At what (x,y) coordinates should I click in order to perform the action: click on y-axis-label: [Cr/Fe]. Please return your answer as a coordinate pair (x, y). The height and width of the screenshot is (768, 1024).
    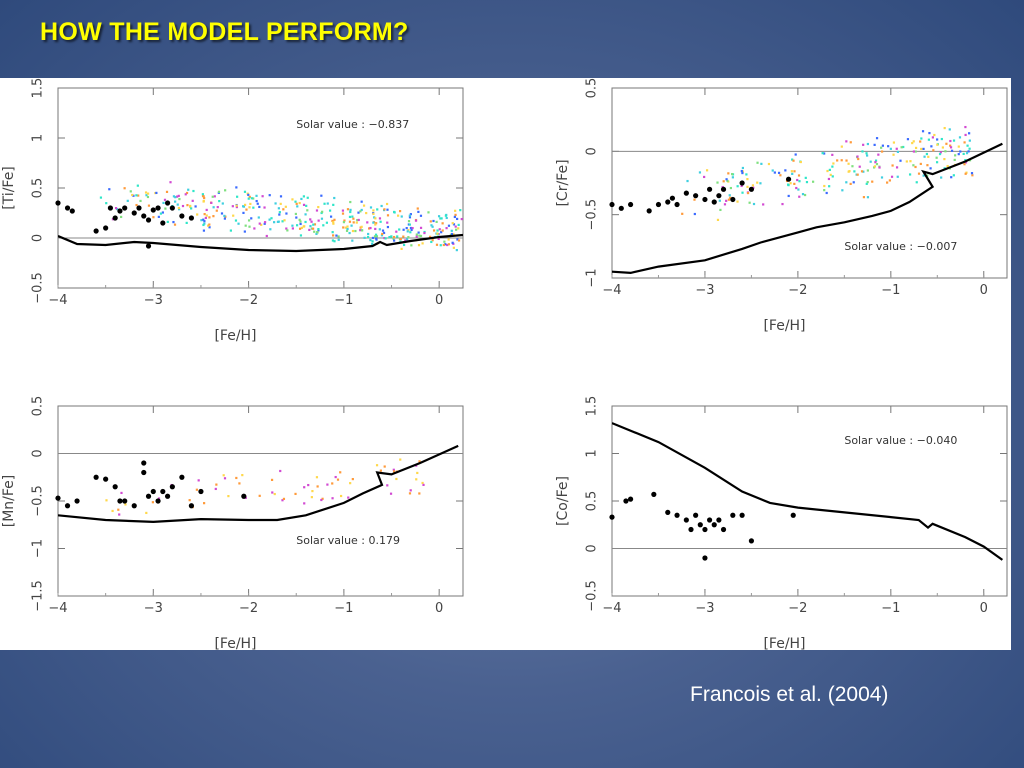
    Looking at the image, I should click on (563, 182).